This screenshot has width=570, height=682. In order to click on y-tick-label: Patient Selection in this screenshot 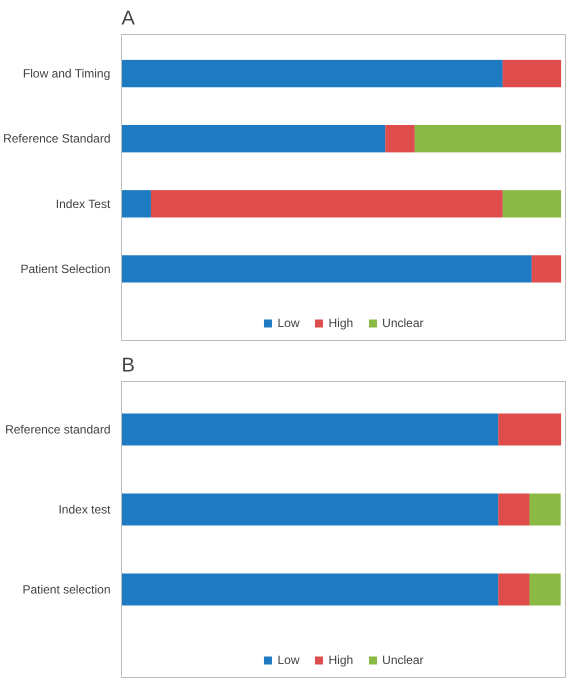, I will do `click(65, 269)`.